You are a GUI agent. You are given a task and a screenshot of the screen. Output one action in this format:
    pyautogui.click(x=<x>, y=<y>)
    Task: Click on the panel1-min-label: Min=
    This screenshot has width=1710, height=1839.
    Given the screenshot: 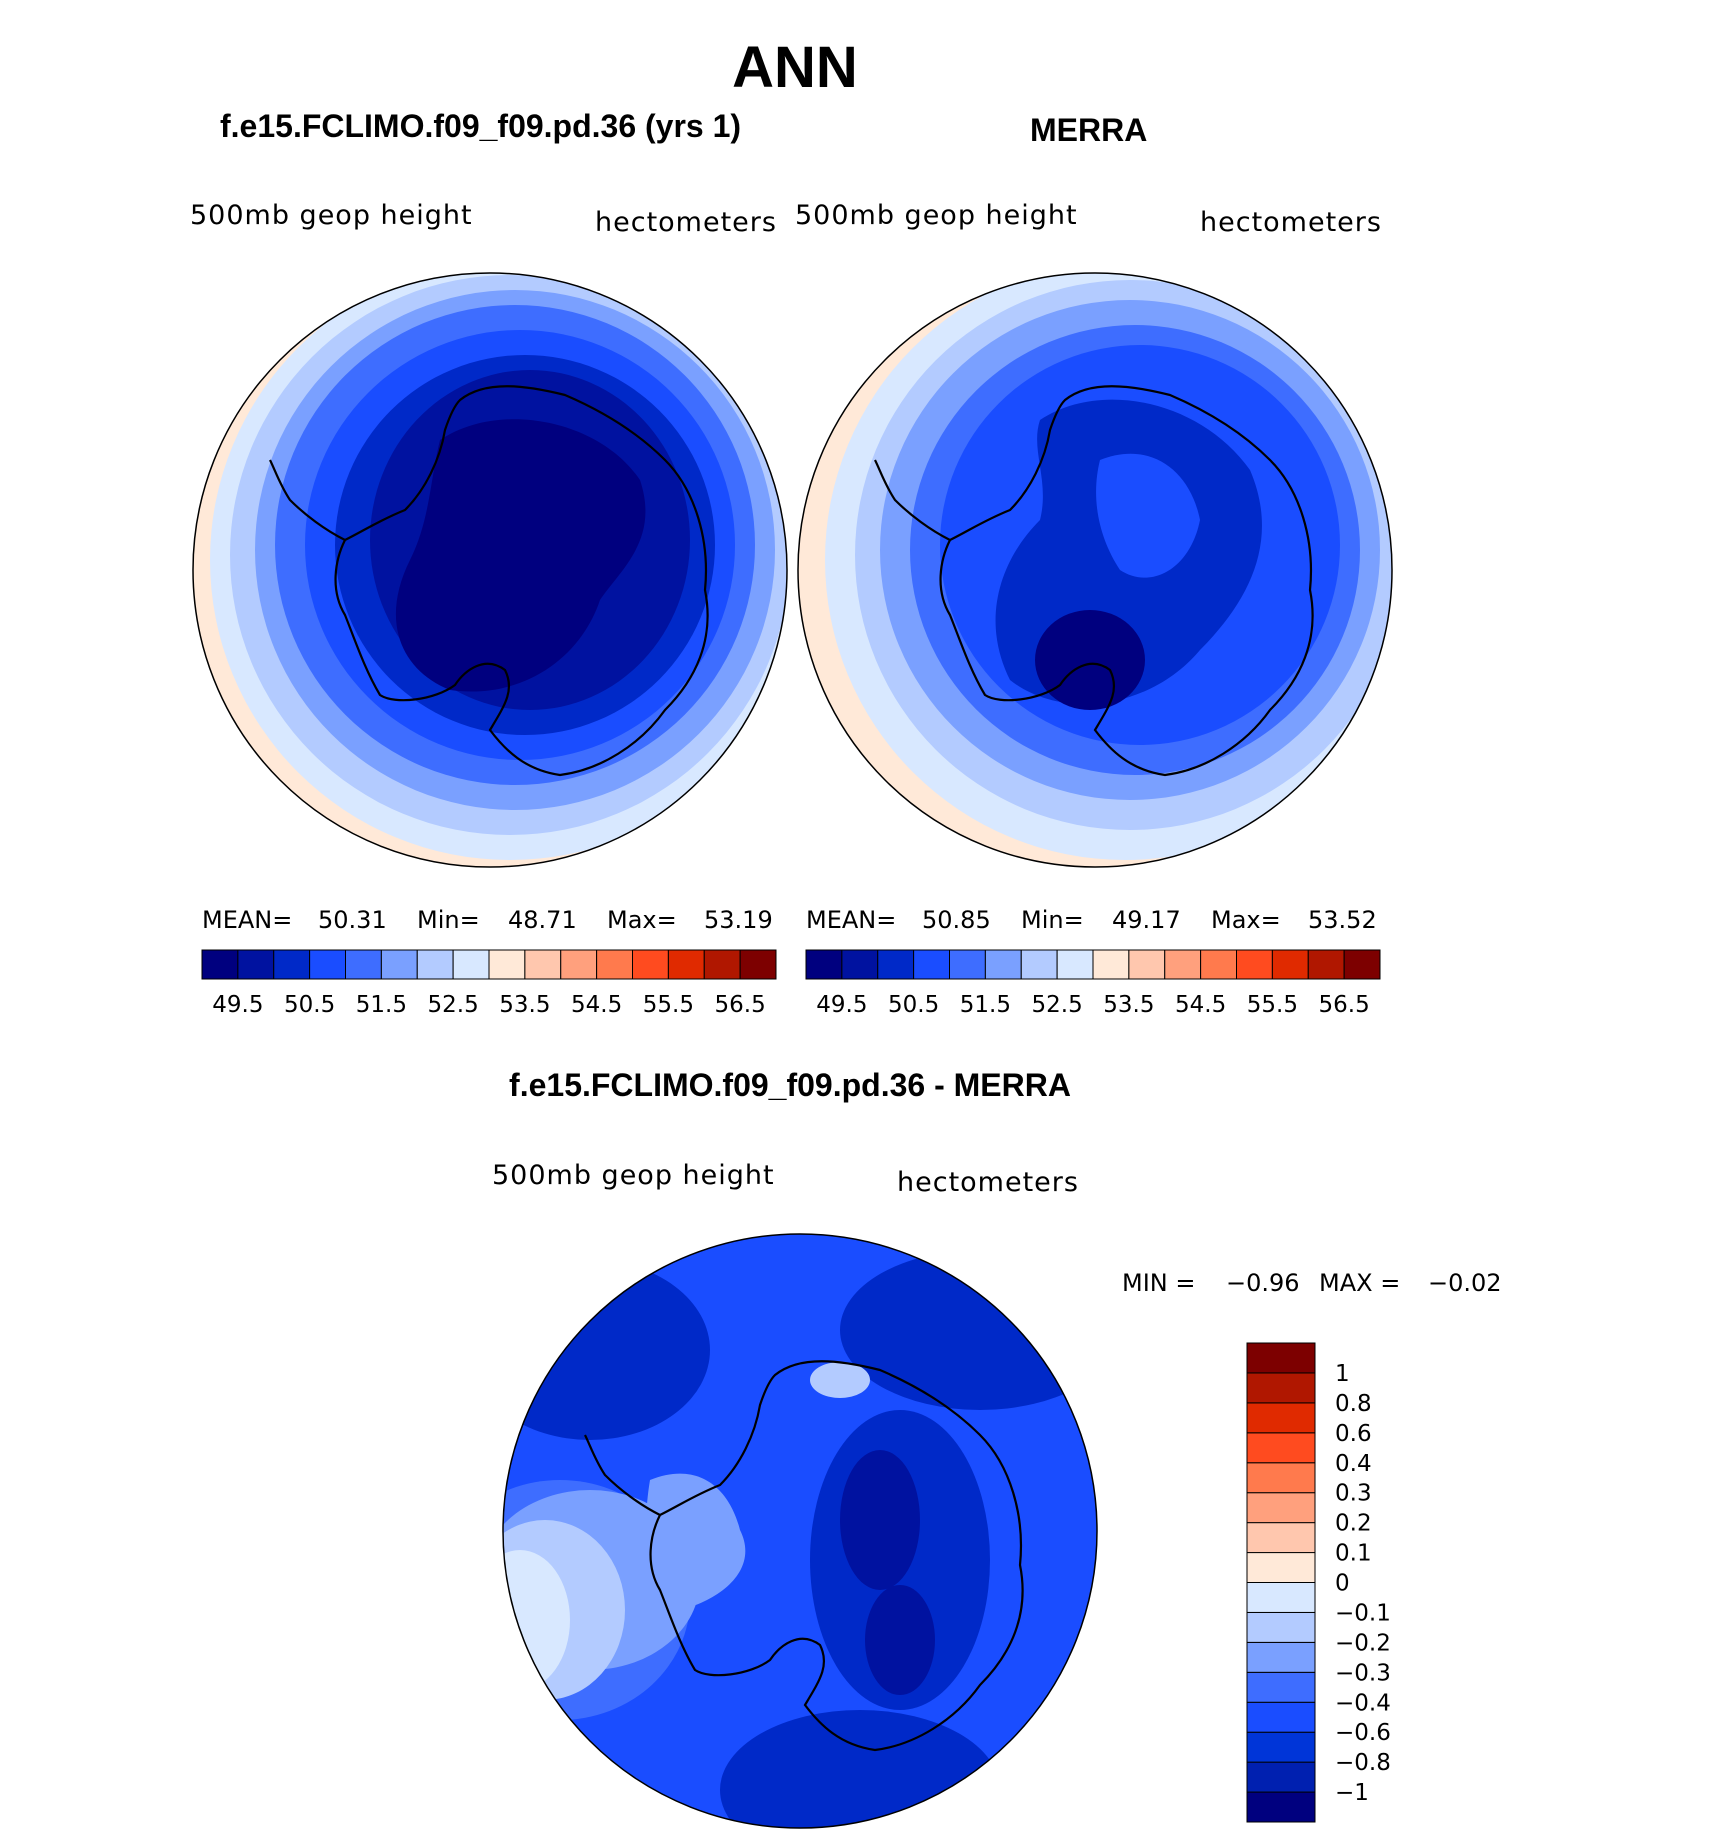 What is the action you would take?
    pyautogui.click(x=448, y=920)
    